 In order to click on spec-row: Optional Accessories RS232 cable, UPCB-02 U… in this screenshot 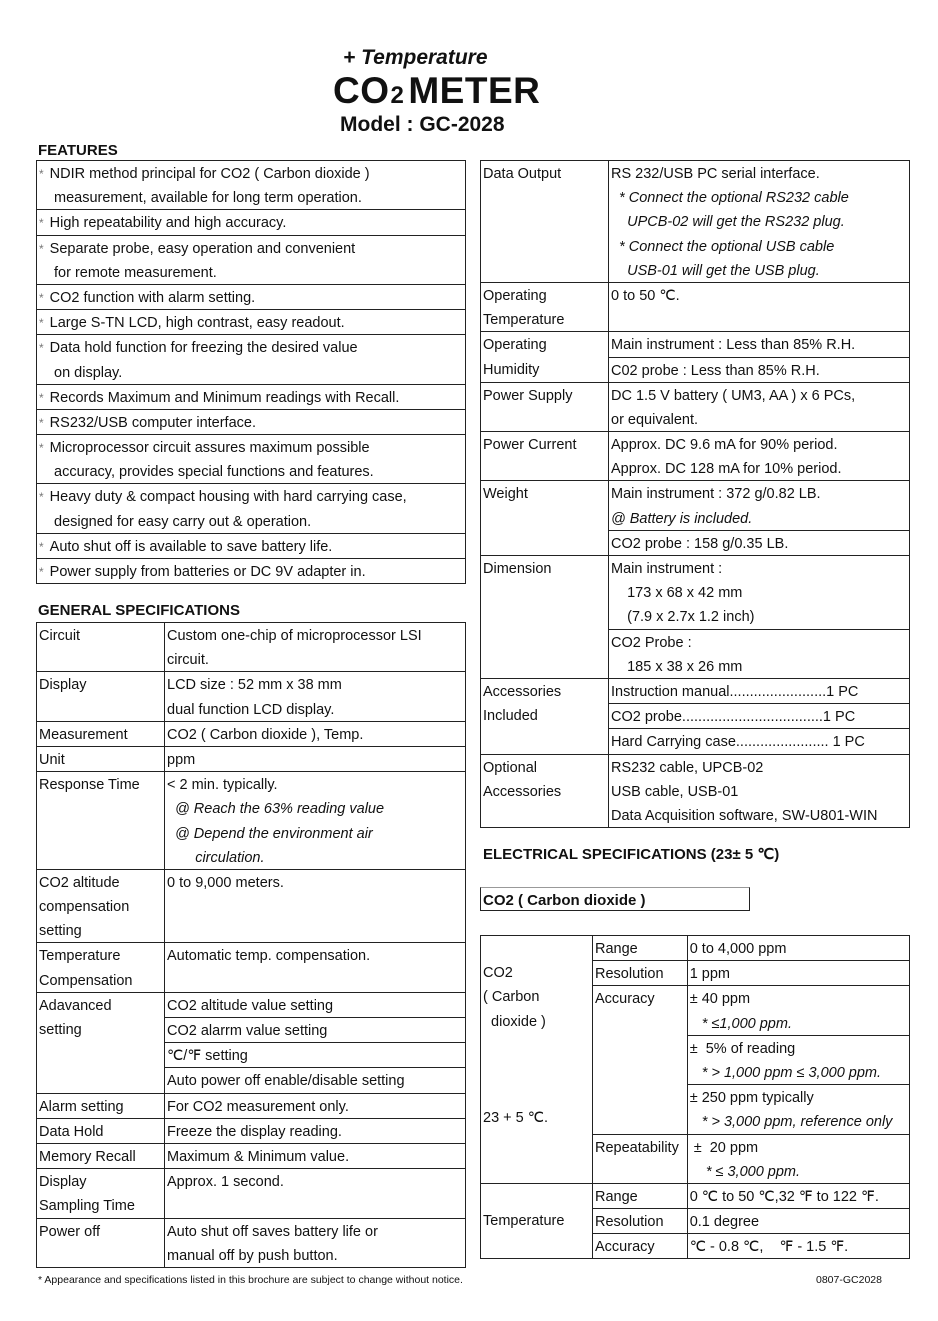, I will do `click(695, 791)`.